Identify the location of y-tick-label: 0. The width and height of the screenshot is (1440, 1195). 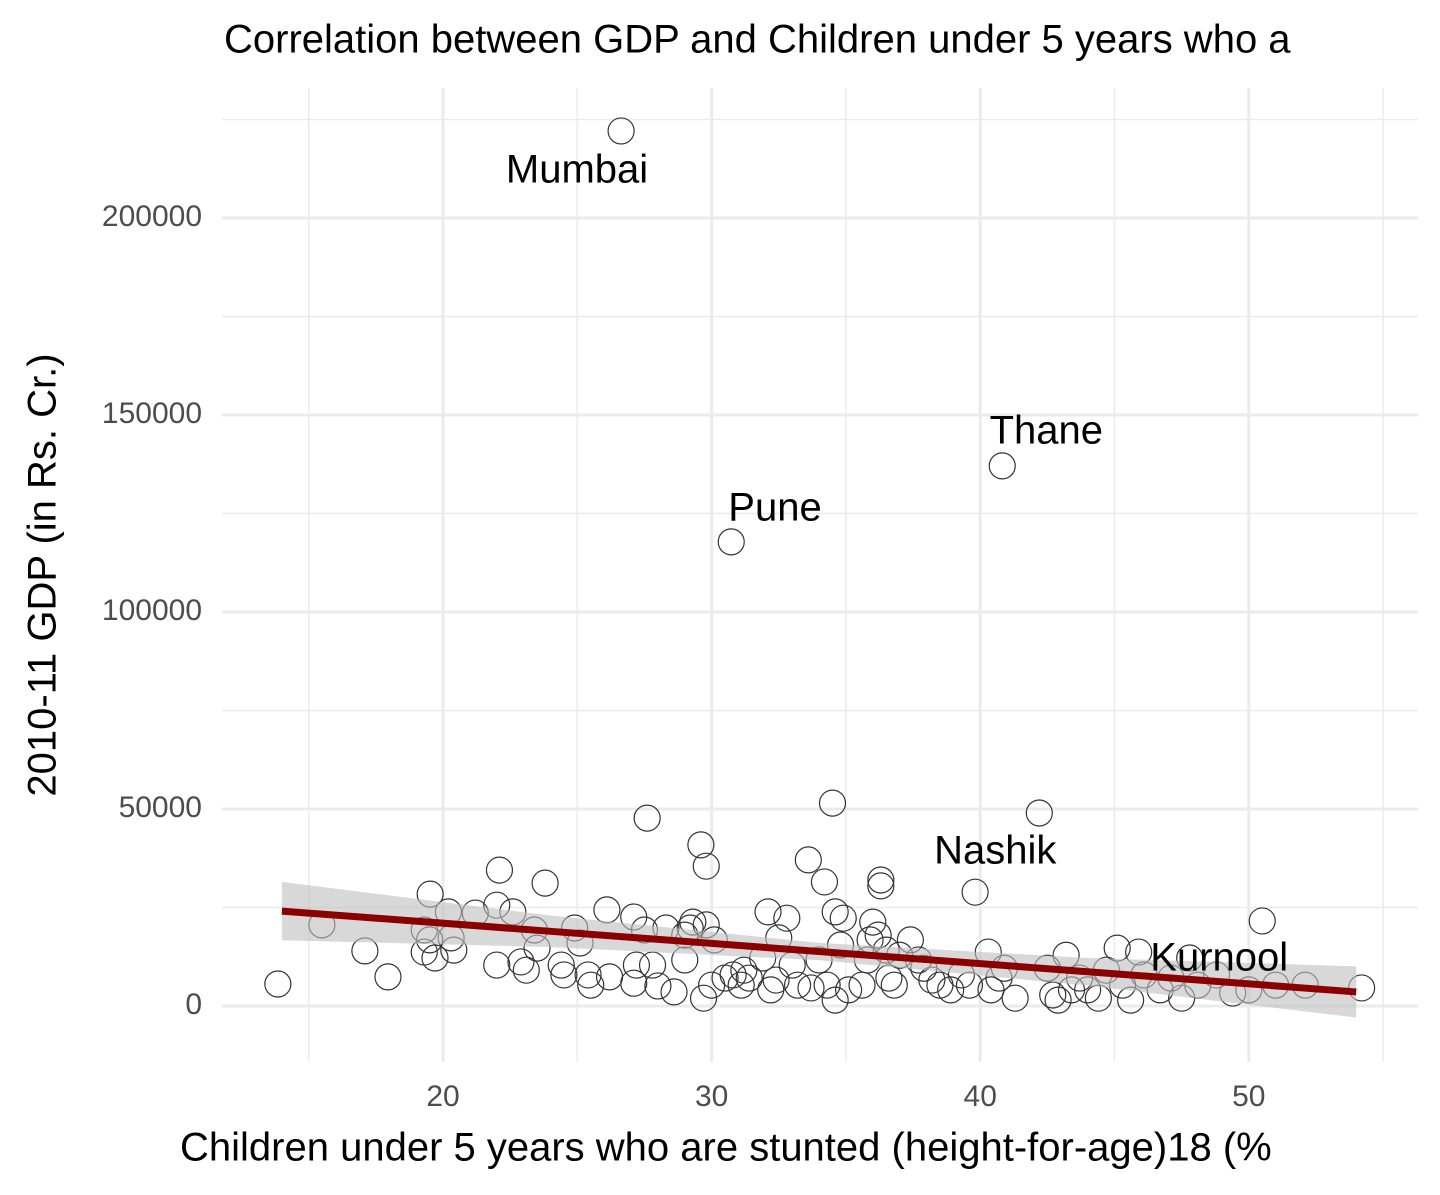
(193, 1004).